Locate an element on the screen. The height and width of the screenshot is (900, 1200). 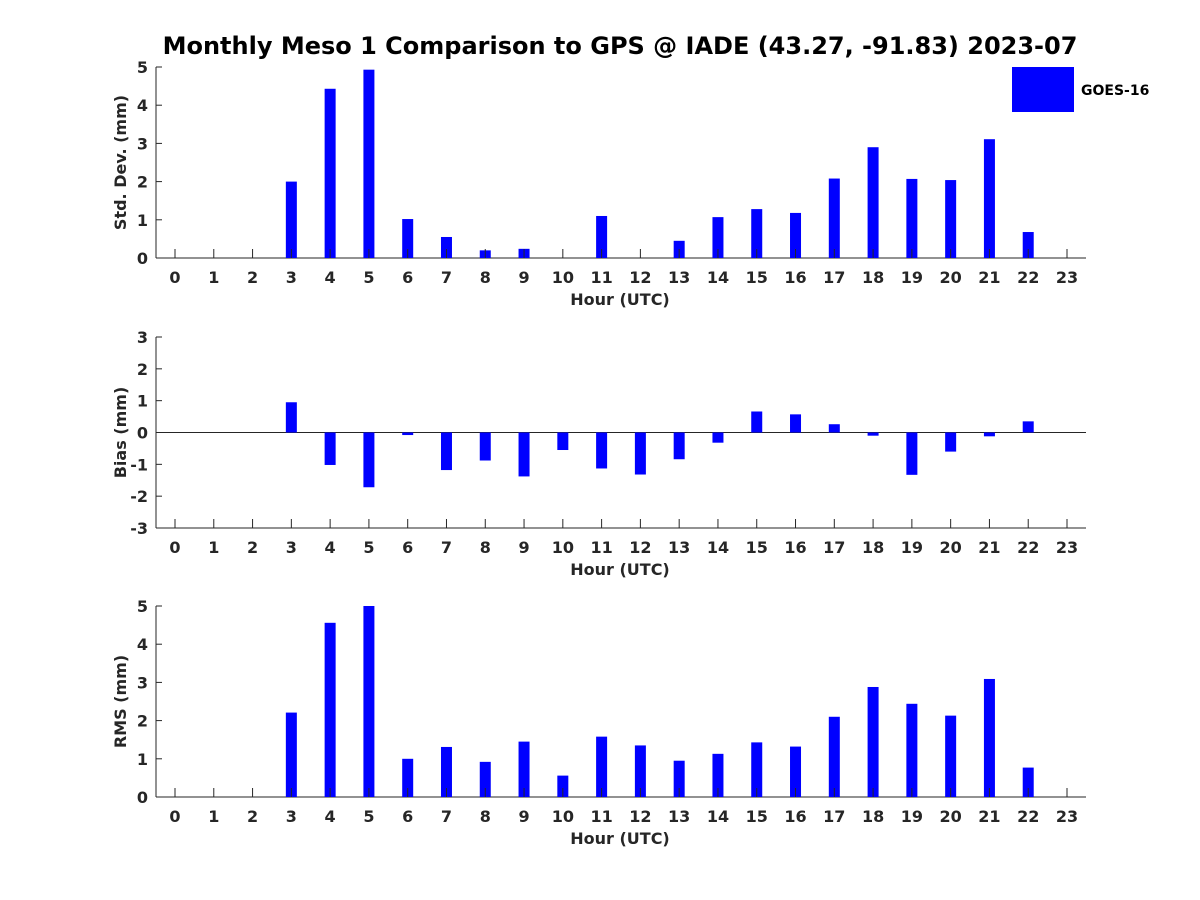
y-tick-label: -1 is located at coordinates (139, 464).